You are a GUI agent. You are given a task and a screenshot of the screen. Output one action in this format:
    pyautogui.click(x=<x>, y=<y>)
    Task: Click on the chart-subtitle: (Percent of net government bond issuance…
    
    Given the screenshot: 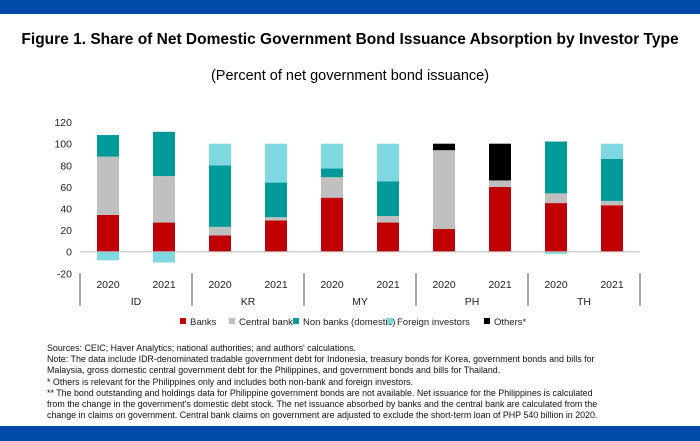 What is the action you would take?
    pyautogui.click(x=350, y=76)
    